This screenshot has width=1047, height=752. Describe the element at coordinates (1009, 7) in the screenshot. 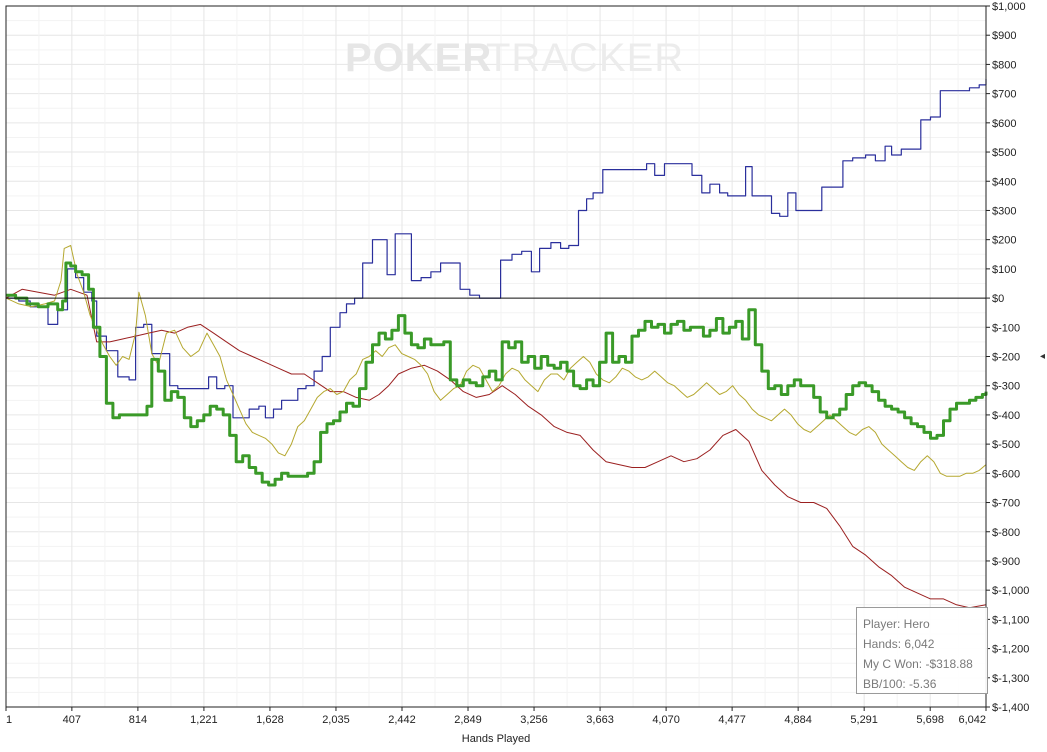

I see `y-tick-label: $1,000` at that location.